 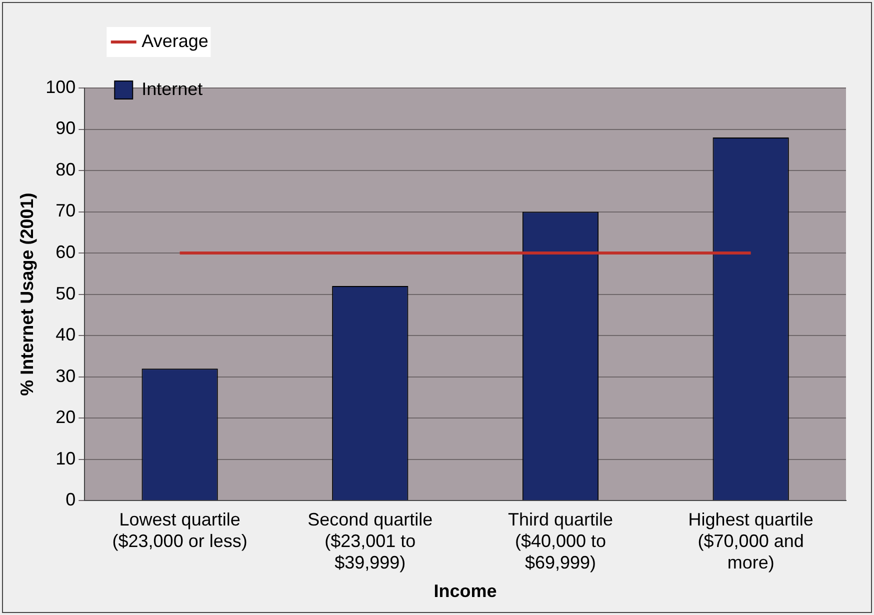 I want to click on x-tick-label: Highest quartile ($70,000 and more), so click(x=751, y=541).